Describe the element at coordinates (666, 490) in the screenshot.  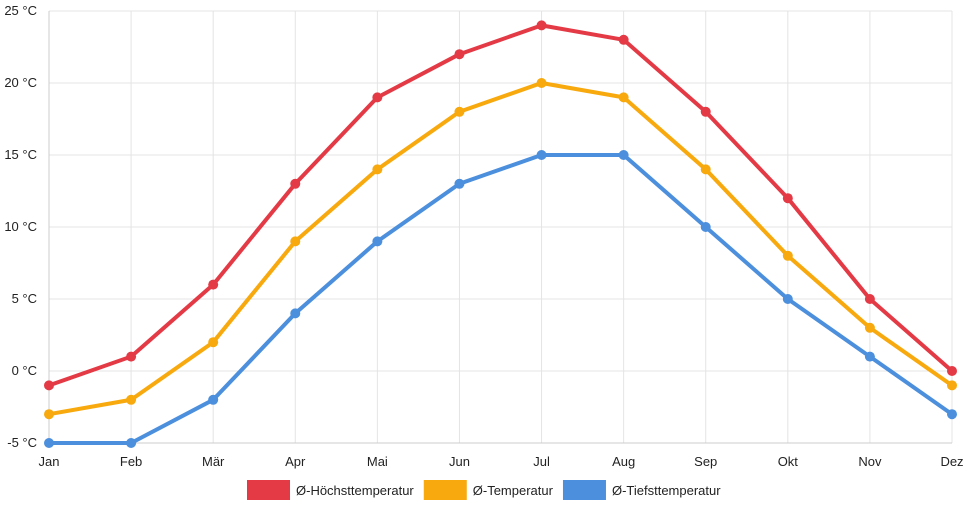
I see `legend-label: Ø-Tiefsttemperatur` at that location.